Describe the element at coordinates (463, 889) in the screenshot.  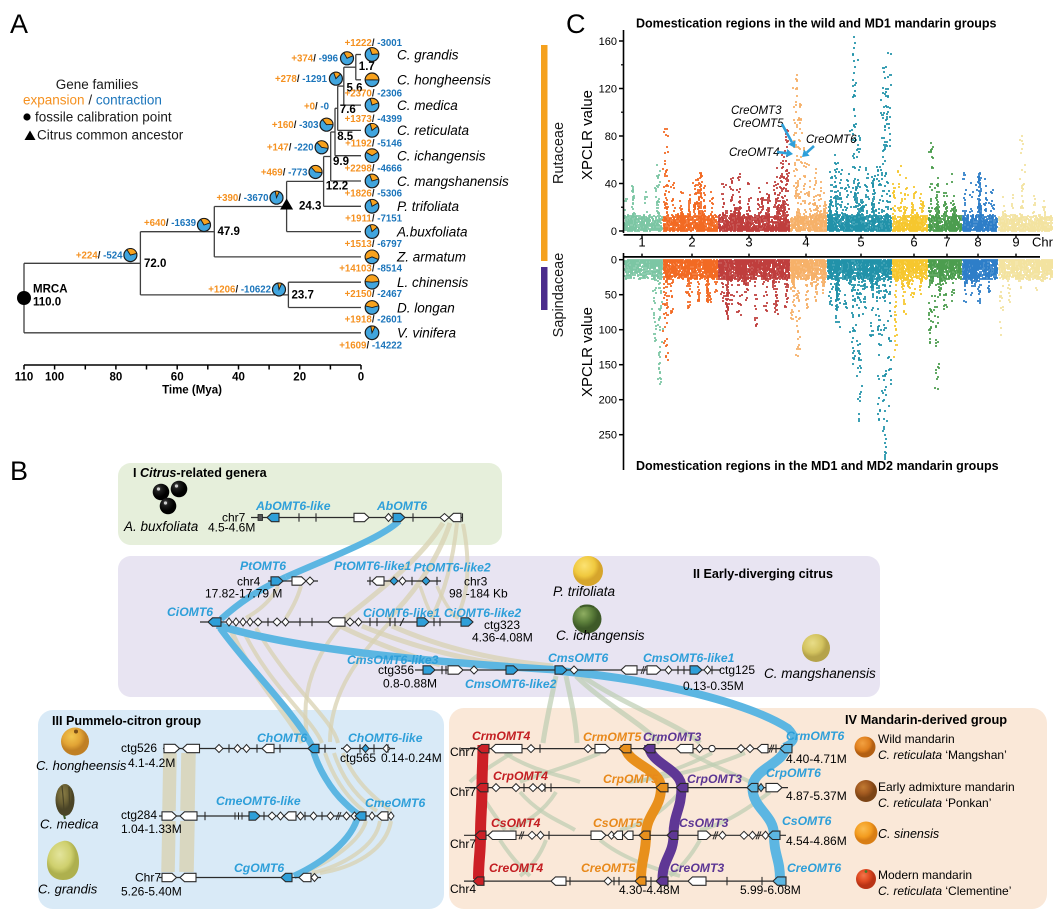
I see `svg-text: Chr4` at that location.